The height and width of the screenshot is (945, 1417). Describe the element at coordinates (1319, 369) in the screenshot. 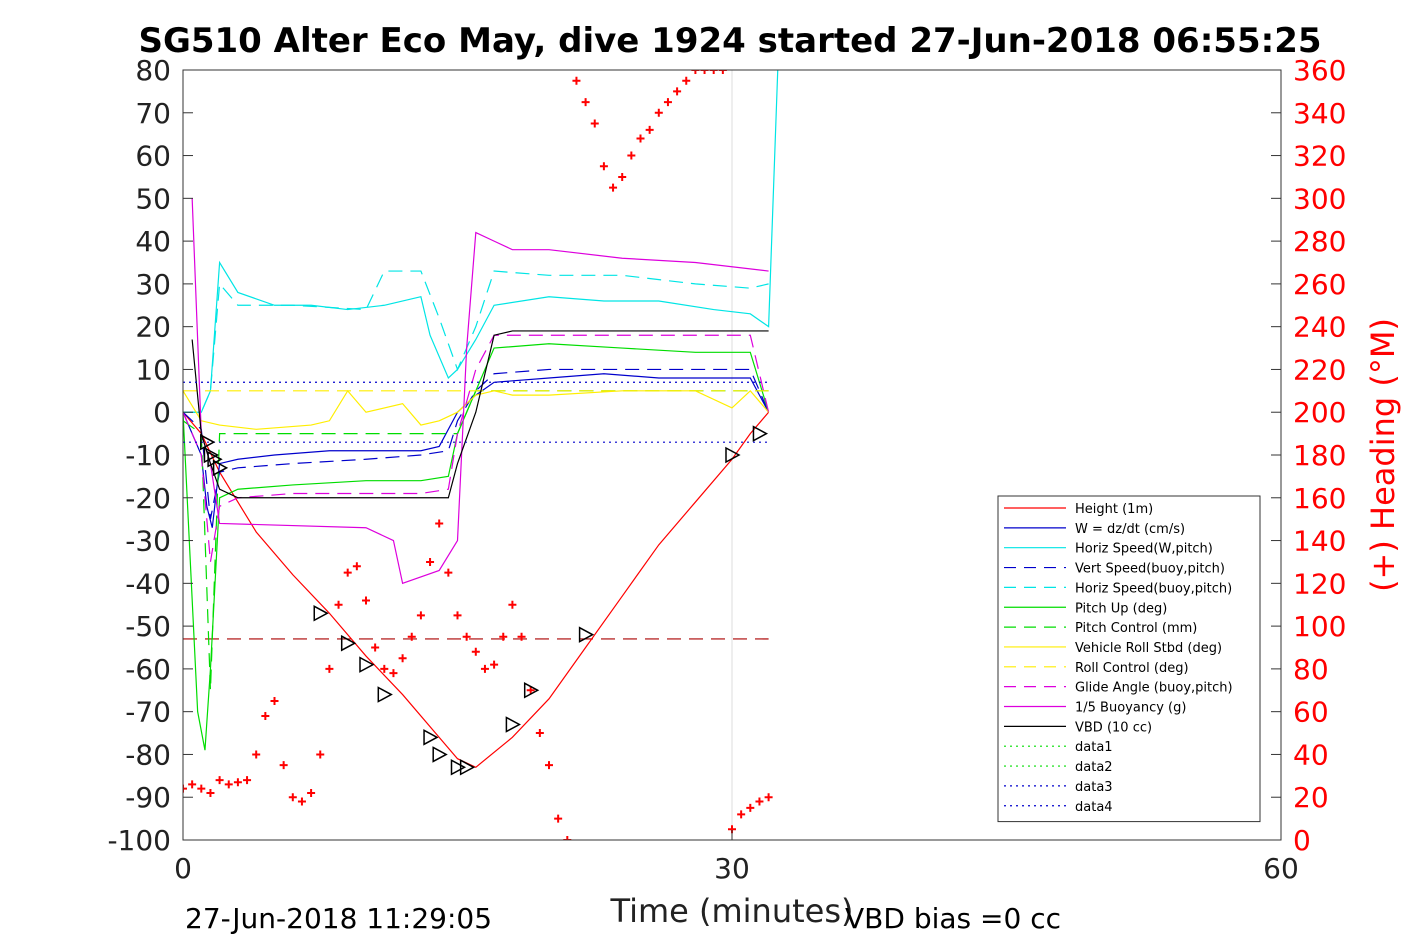

I see `right-y-tick-label: 220` at that location.